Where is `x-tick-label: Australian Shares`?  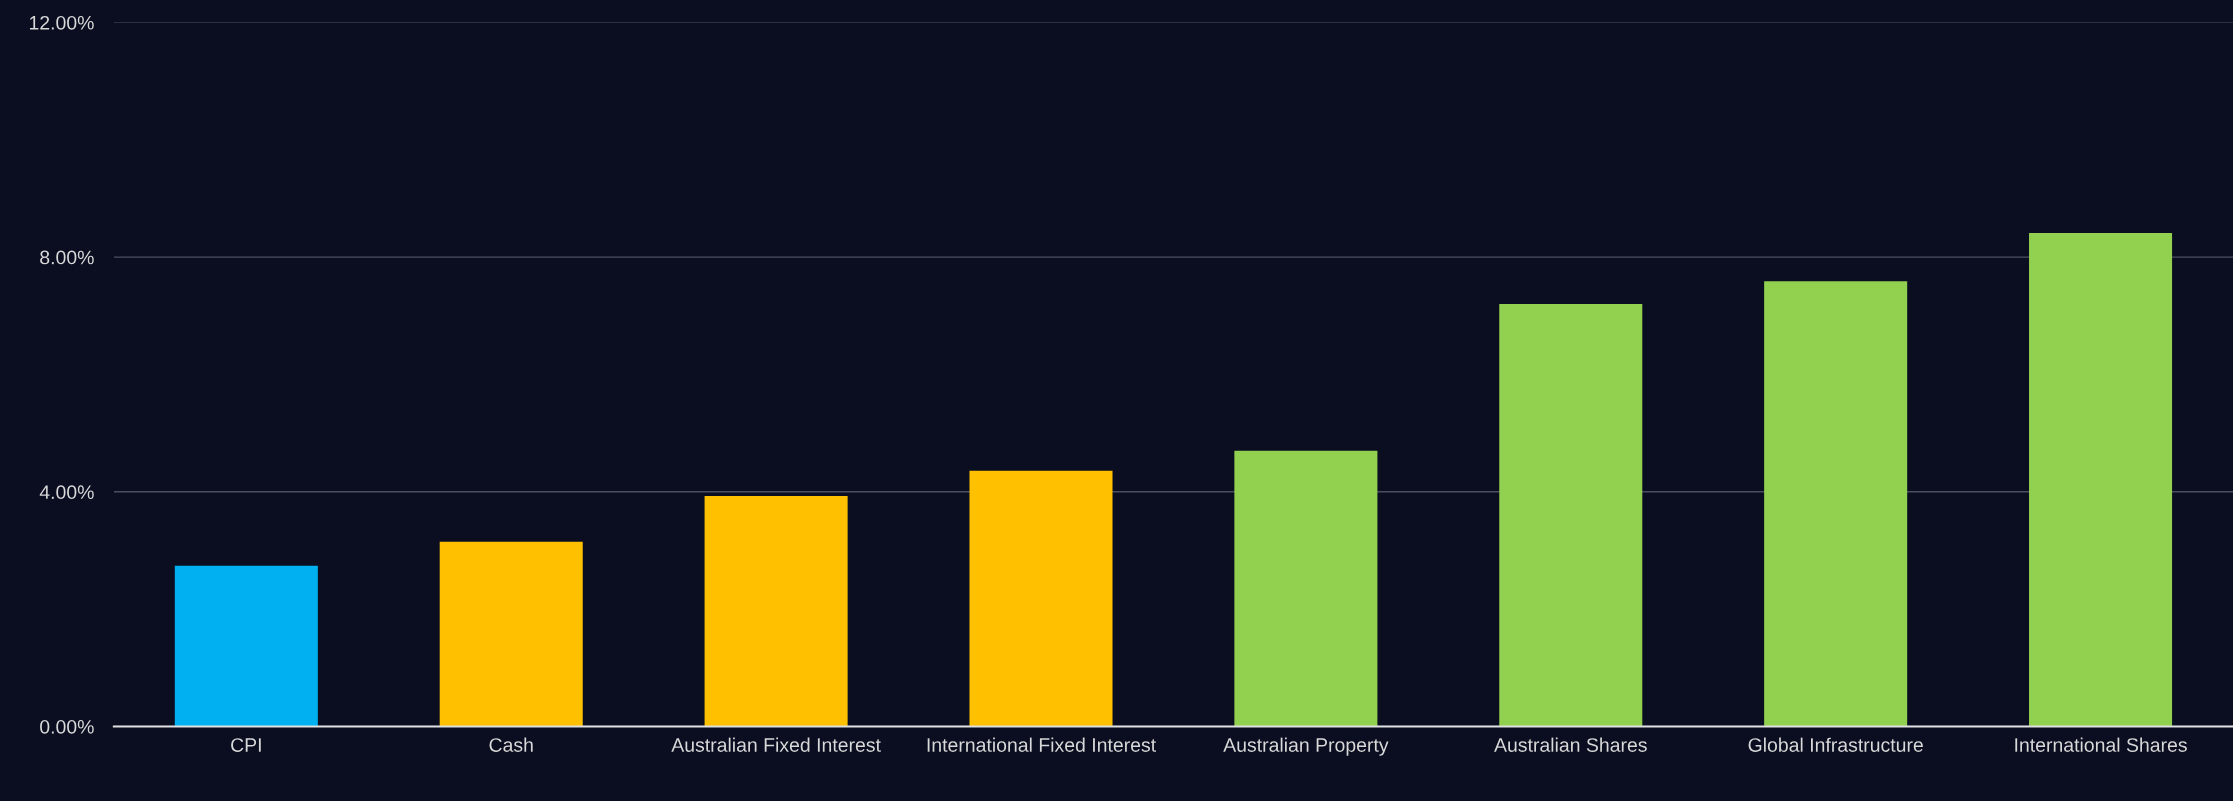 x-tick-label: Australian Shares is located at coordinates (1570, 744).